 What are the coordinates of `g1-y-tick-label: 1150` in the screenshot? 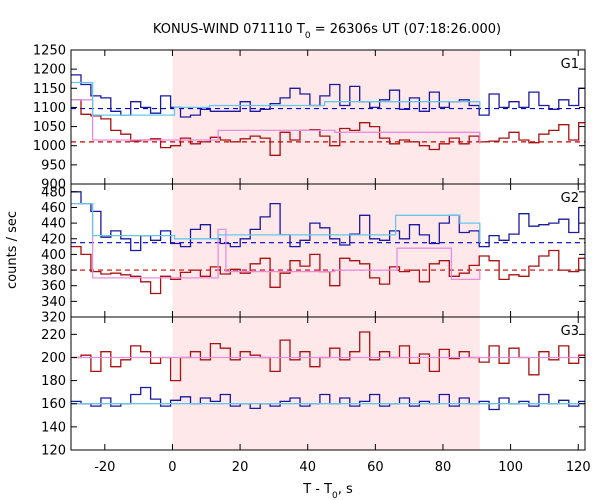 It's located at (49, 89).